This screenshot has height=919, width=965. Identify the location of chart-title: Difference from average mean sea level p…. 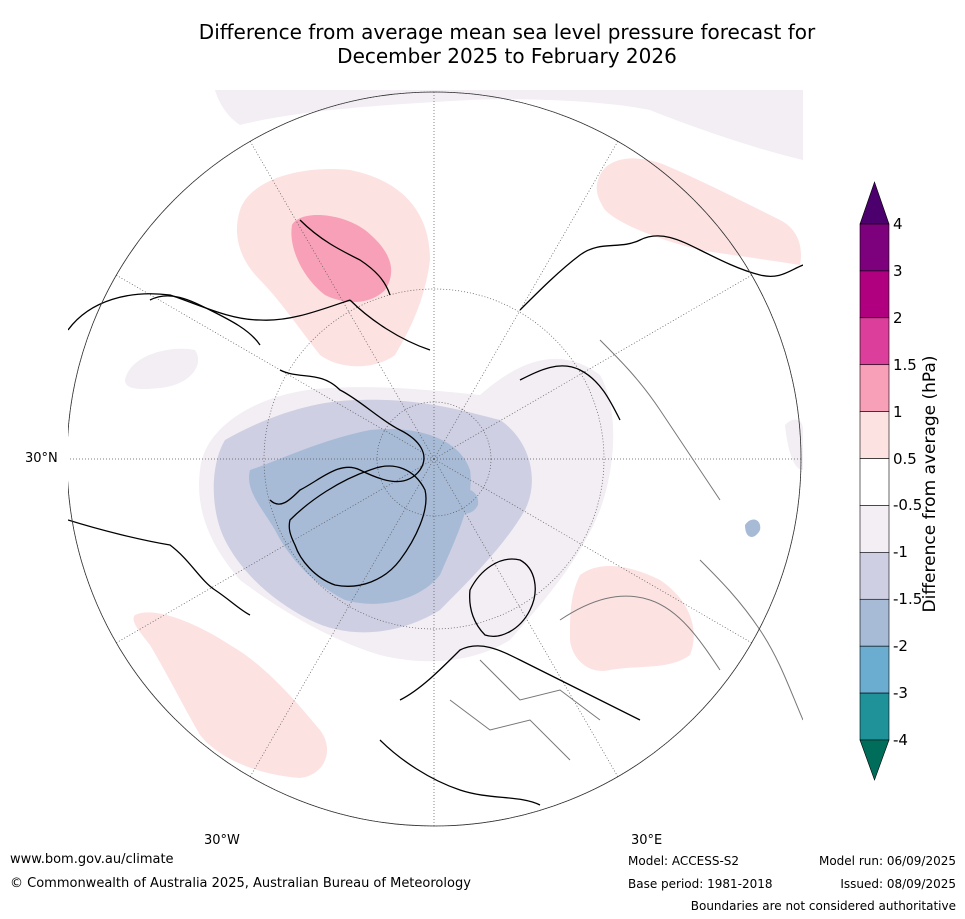
(482, 44).